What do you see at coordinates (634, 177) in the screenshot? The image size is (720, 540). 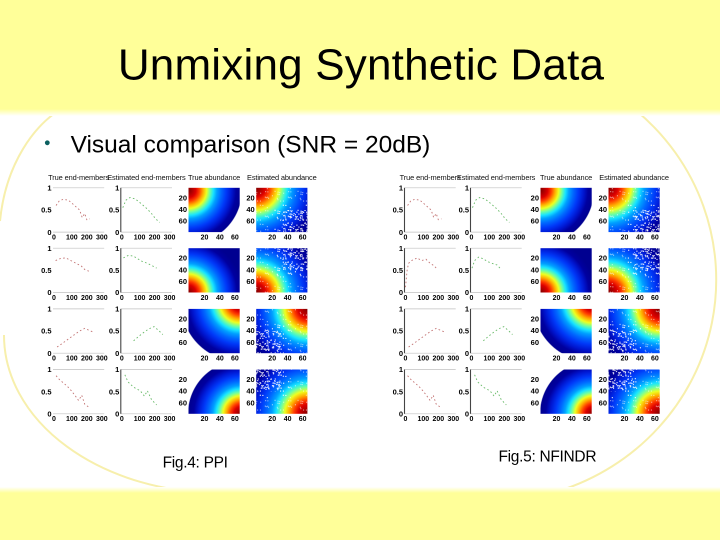 I see `svg-text: Estimated abundance` at bounding box center [634, 177].